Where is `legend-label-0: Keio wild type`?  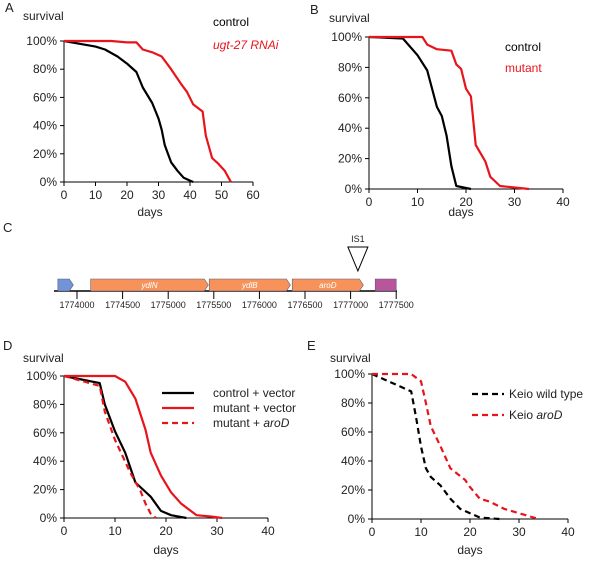 legend-label-0: Keio wild type is located at coordinates (546, 394).